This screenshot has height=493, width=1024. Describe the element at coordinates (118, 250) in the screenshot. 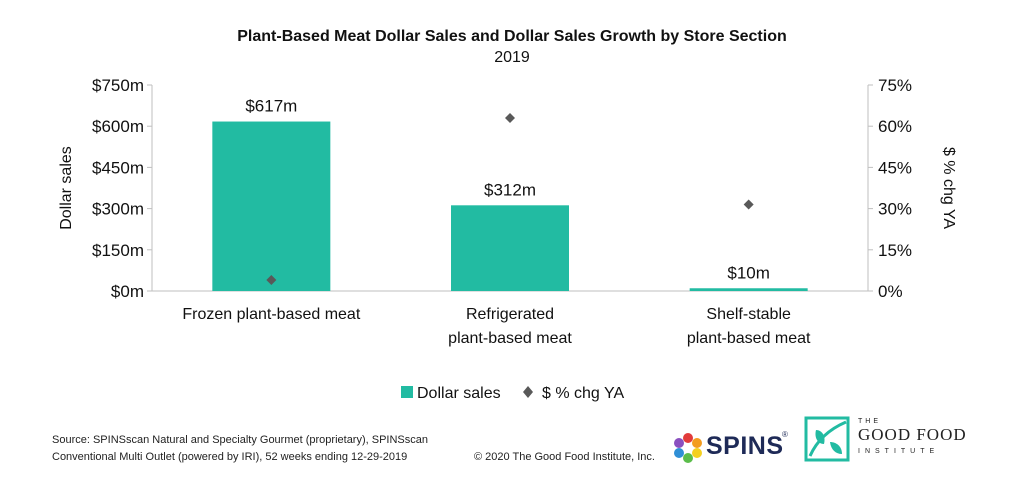

I see `y-tick-label: $150m` at that location.